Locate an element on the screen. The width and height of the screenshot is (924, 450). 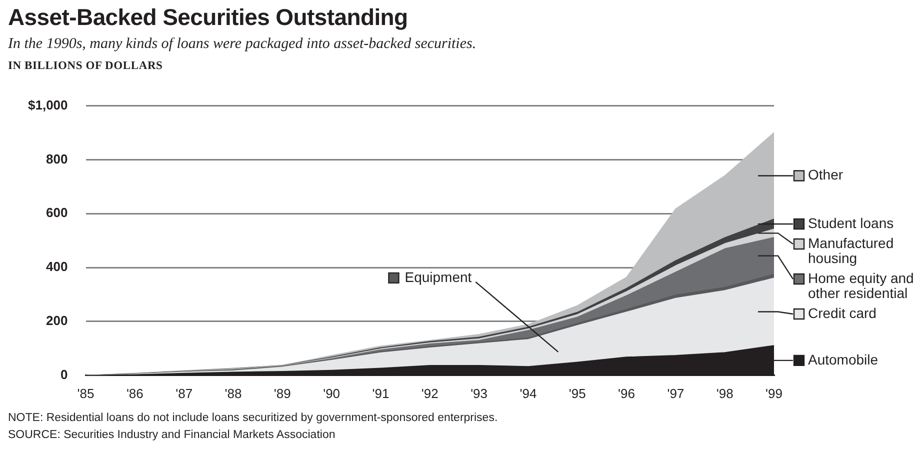
x-tick-label: '95 is located at coordinates (577, 393).